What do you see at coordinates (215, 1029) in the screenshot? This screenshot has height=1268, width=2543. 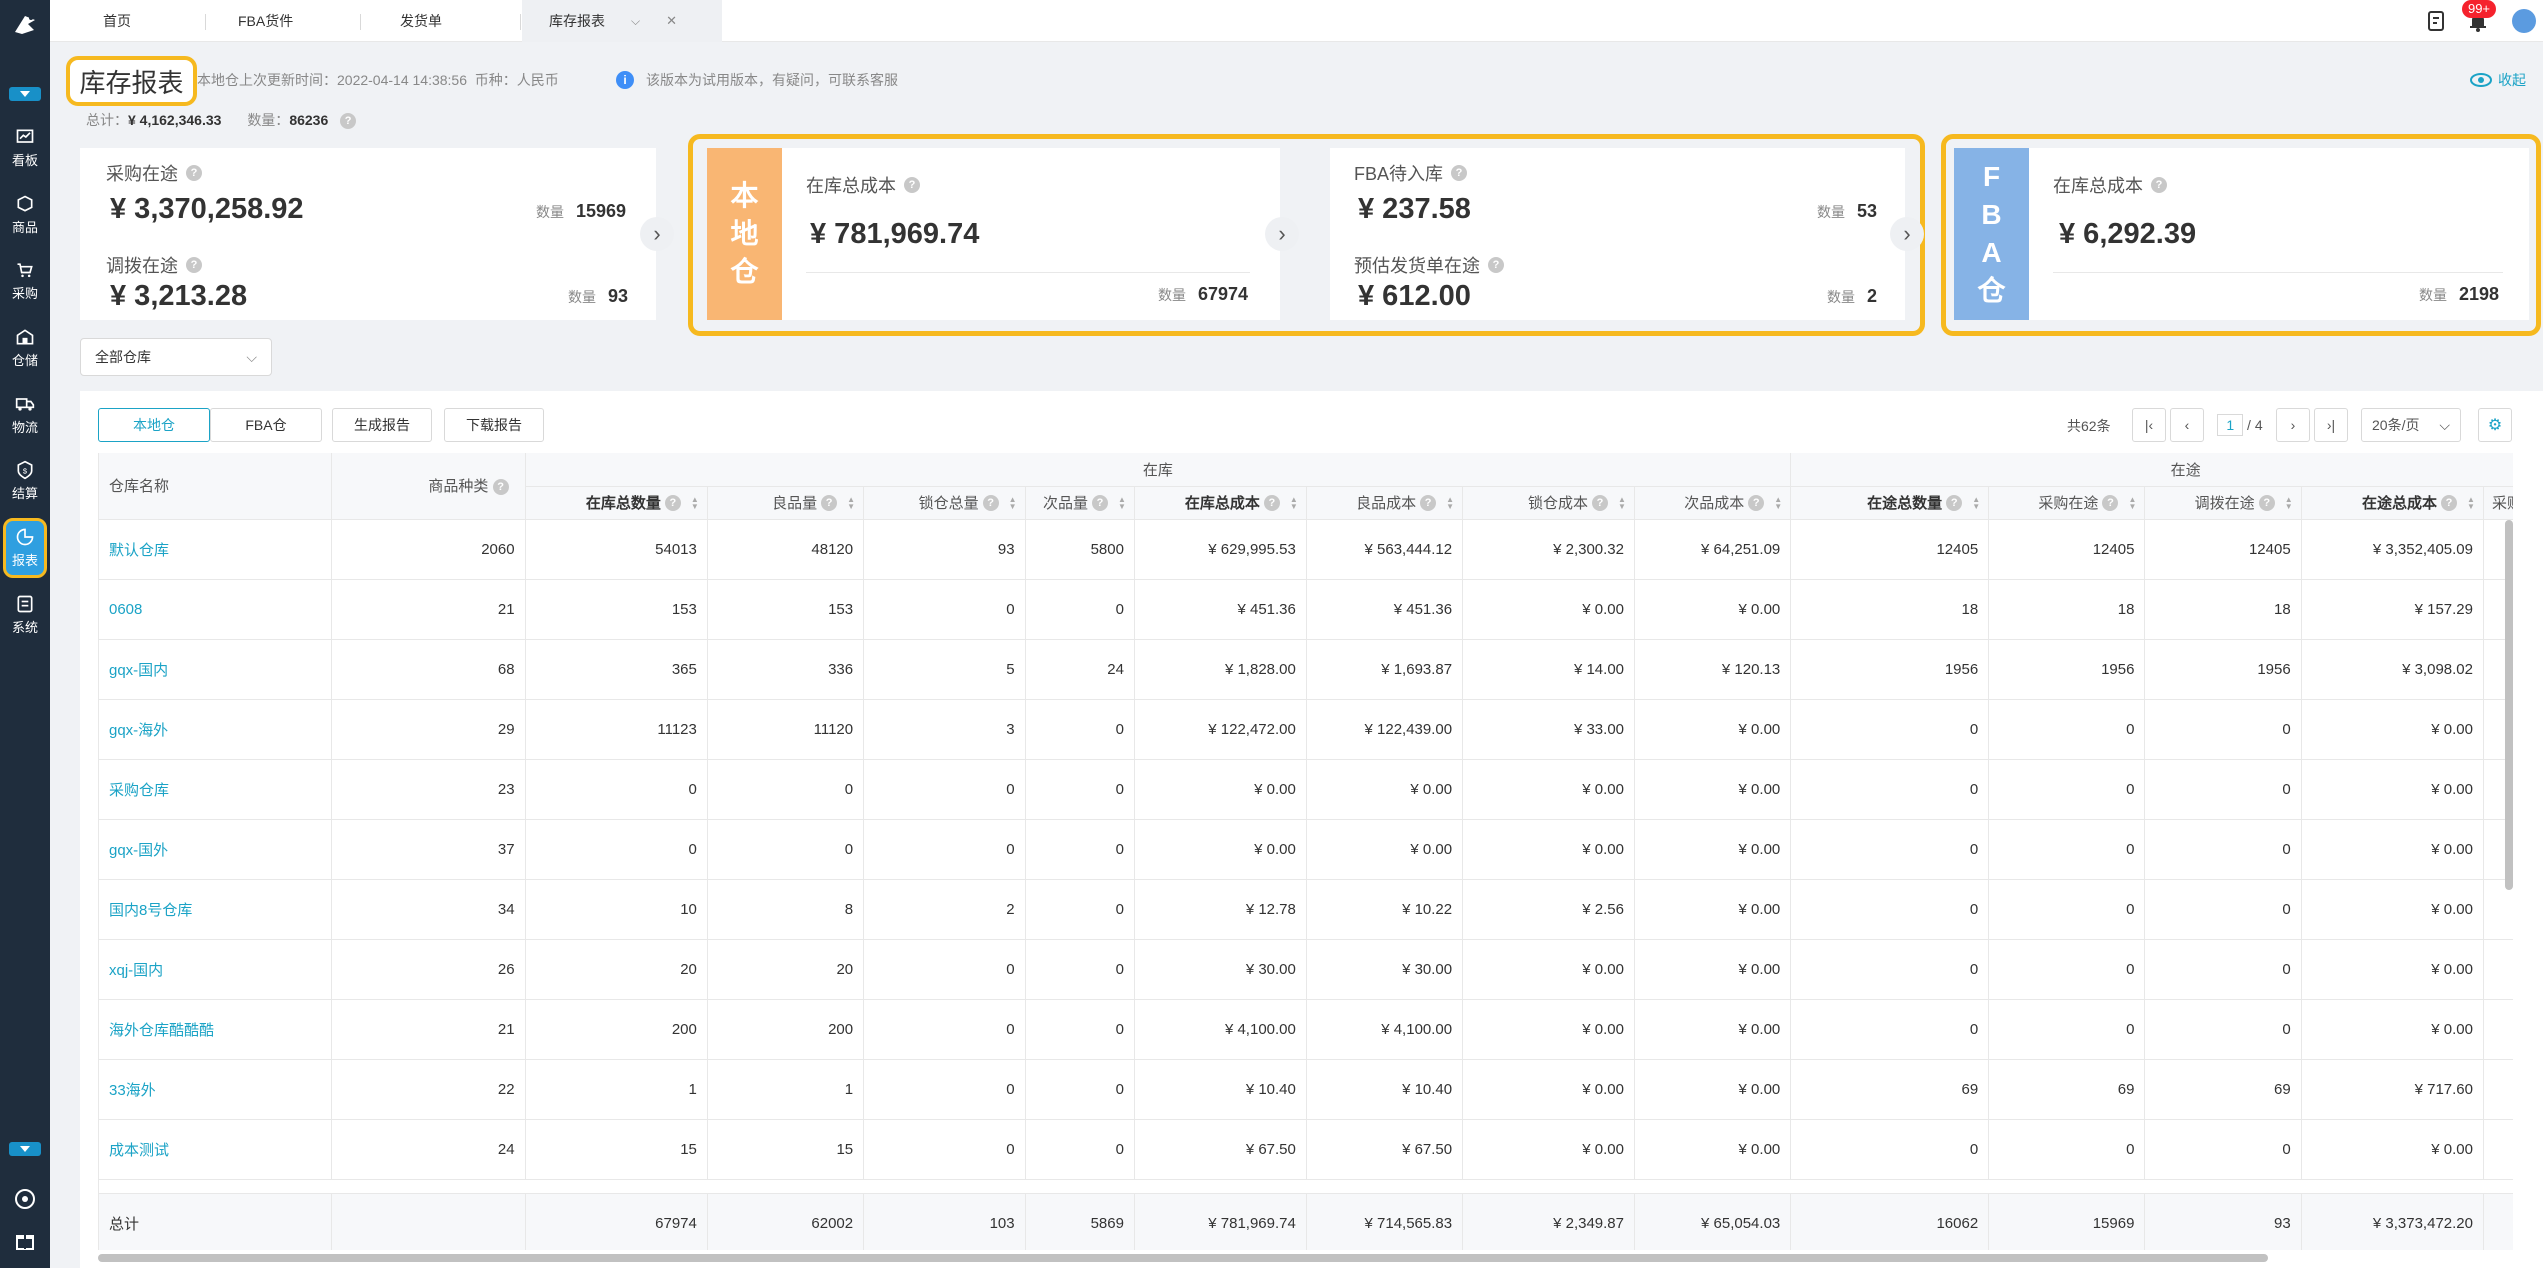 I see `warehouse-name-link: 海外仓库酷酷酷` at bounding box center [215, 1029].